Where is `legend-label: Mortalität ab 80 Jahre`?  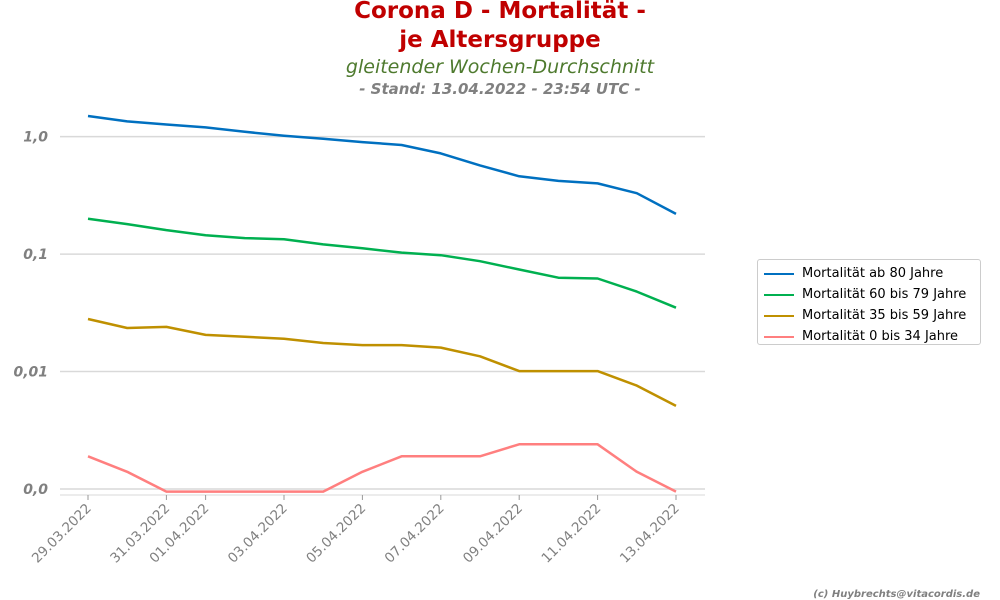 legend-label: Mortalität ab 80 Jahre is located at coordinates (873, 273).